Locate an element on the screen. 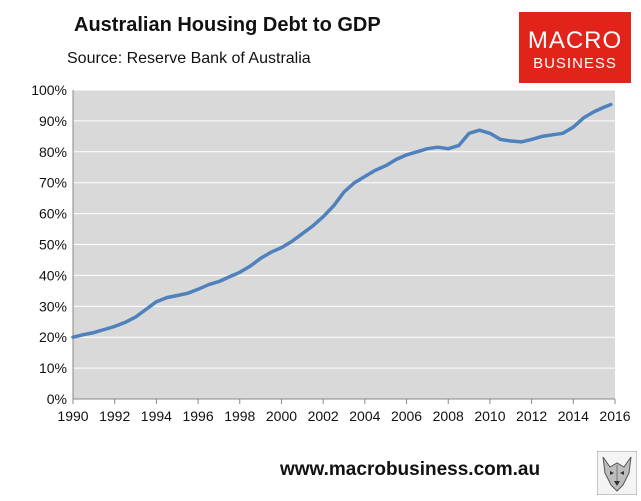 The height and width of the screenshot is (501, 641). y-tick-label: 80% is located at coordinates (53, 152).